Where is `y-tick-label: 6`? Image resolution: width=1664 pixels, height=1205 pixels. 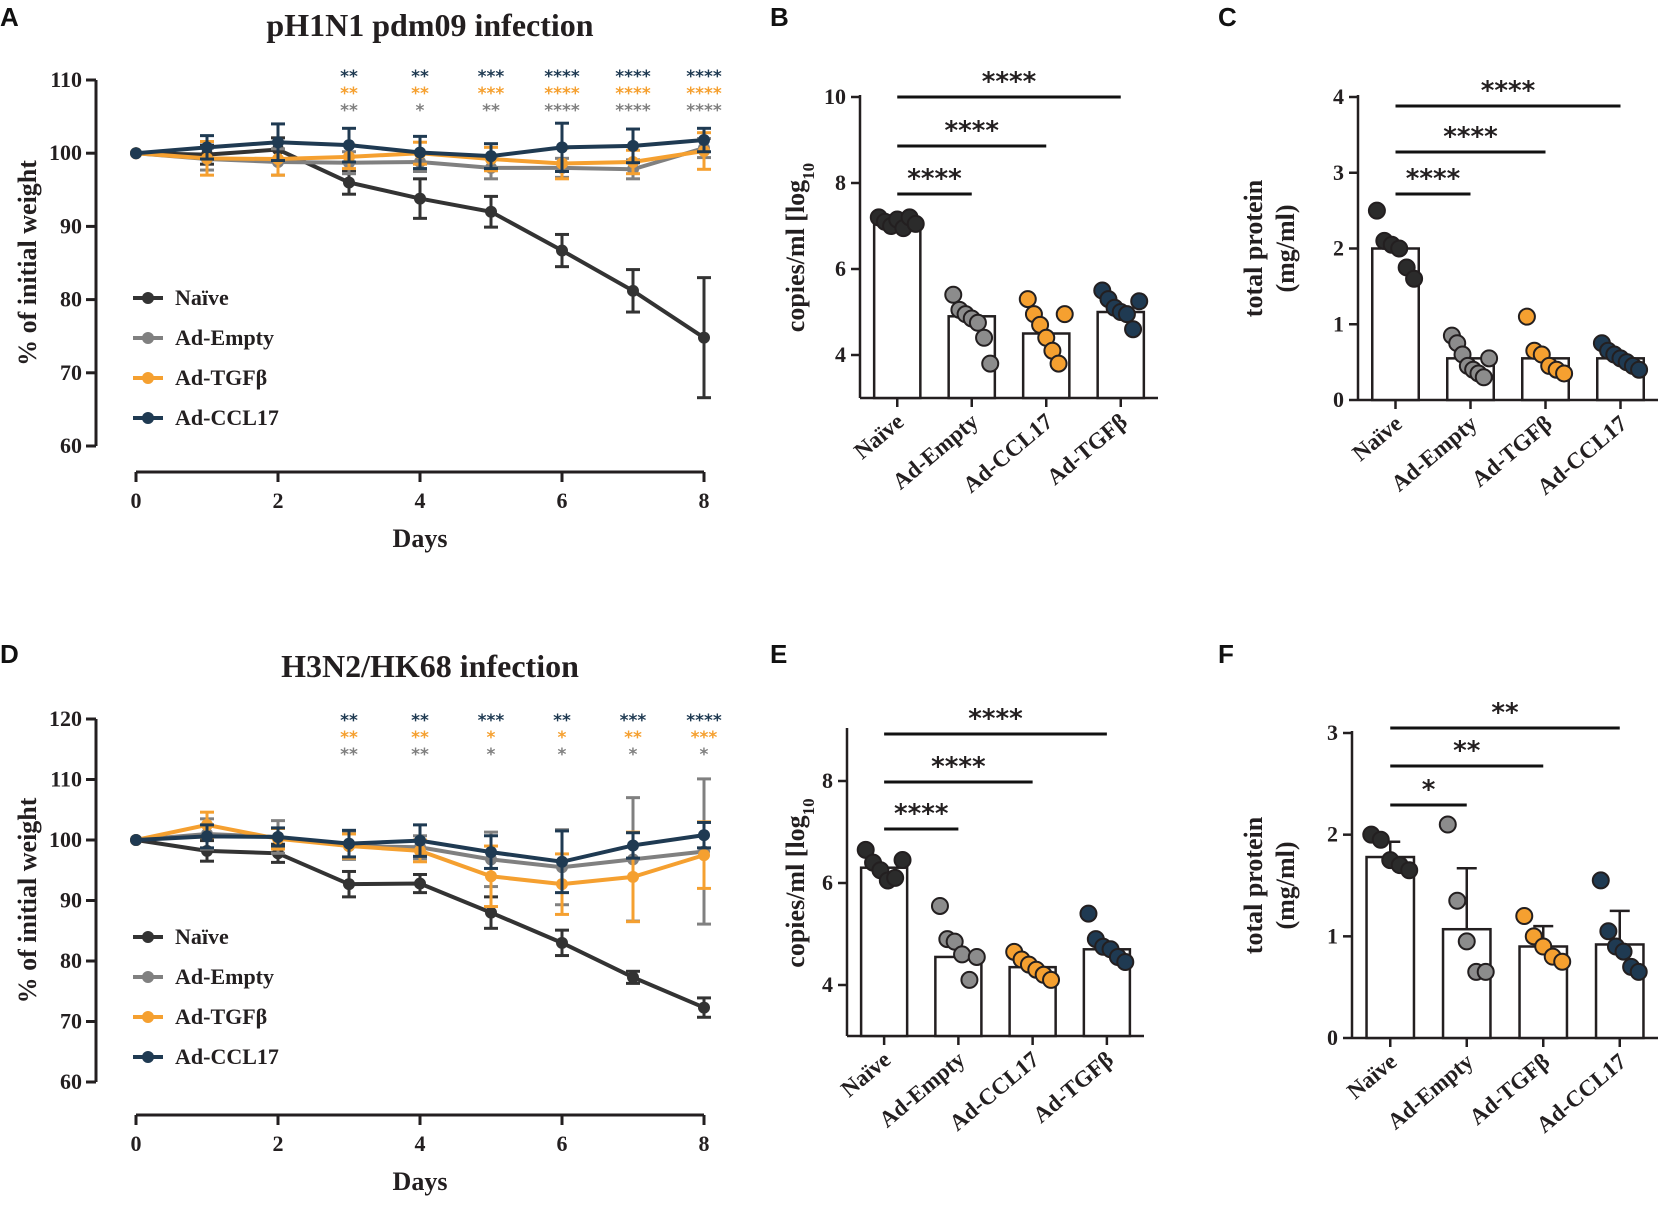 y-tick-label: 6 is located at coordinates (827, 882).